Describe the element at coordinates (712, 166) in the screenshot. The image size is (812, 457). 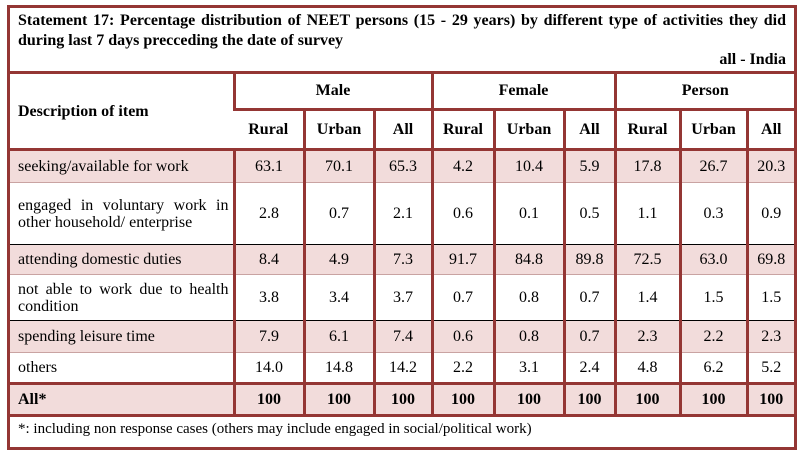
I see `cell-value: 26.7` at that location.